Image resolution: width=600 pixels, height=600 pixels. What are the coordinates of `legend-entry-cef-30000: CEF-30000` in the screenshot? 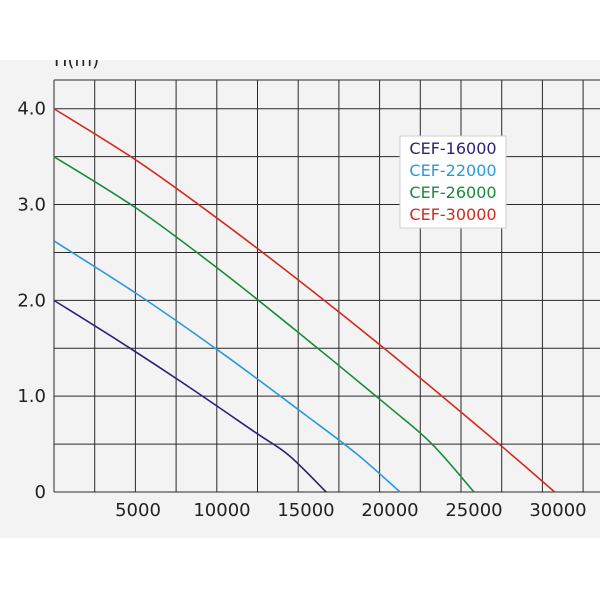 It's located at (452, 214).